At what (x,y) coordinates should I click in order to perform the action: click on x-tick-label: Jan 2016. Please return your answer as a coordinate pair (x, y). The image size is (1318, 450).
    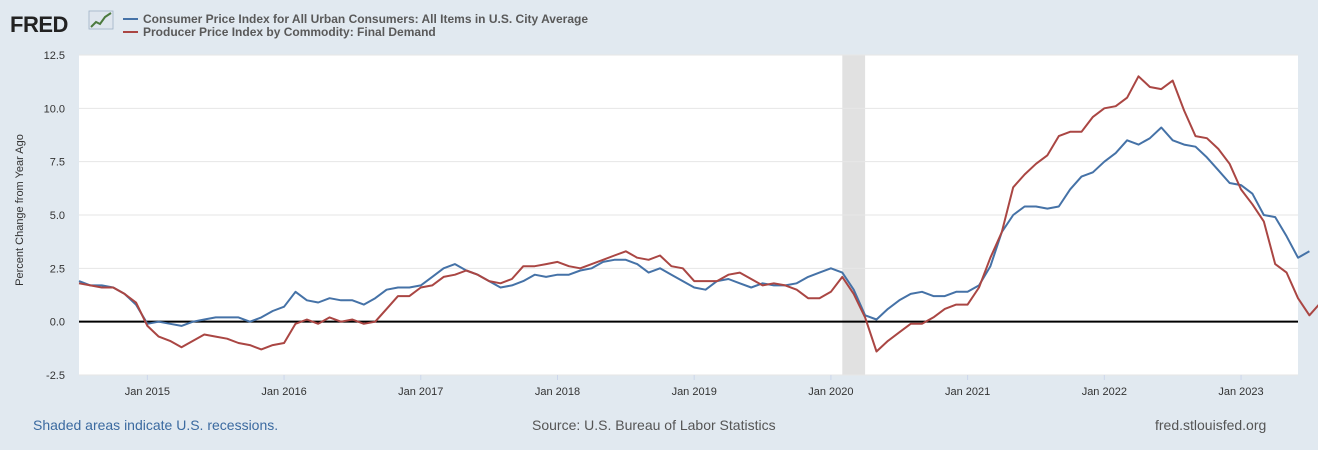
    Looking at the image, I should click on (283, 392).